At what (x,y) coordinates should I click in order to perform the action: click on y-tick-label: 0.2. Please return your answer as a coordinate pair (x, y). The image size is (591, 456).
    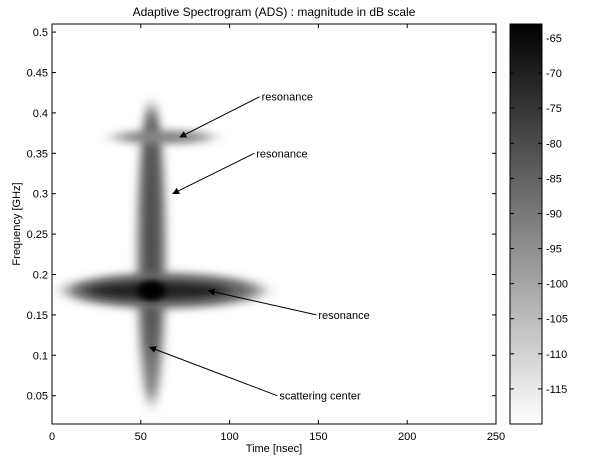
    Looking at the image, I should click on (40, 276).